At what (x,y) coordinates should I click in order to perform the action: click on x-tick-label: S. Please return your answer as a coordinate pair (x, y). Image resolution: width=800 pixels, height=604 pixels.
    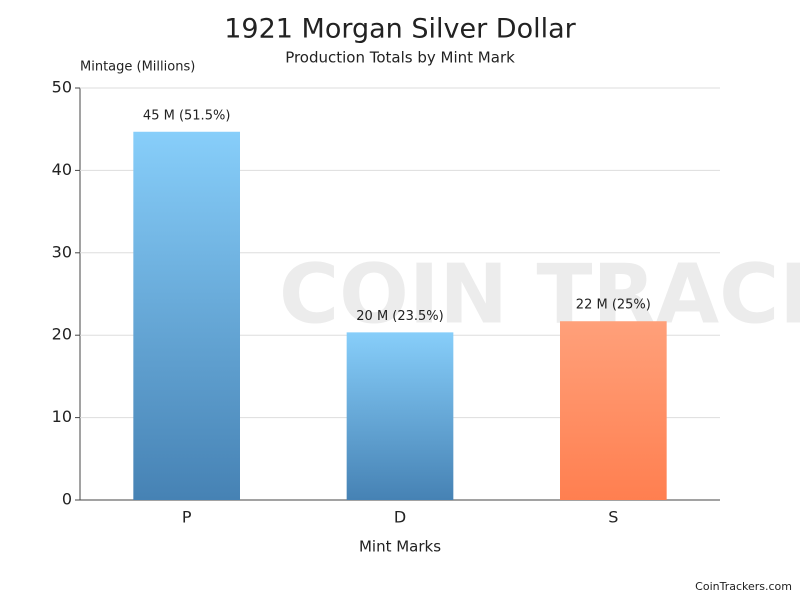
    Looking at the image, I should click on (613, 517).